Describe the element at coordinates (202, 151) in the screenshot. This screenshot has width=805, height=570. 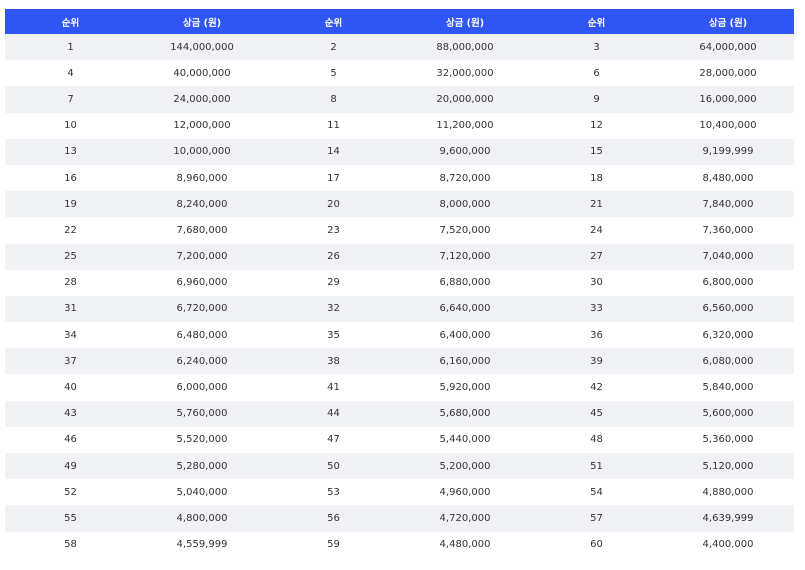
I see `prize-cell: 10,000,000` at that location.